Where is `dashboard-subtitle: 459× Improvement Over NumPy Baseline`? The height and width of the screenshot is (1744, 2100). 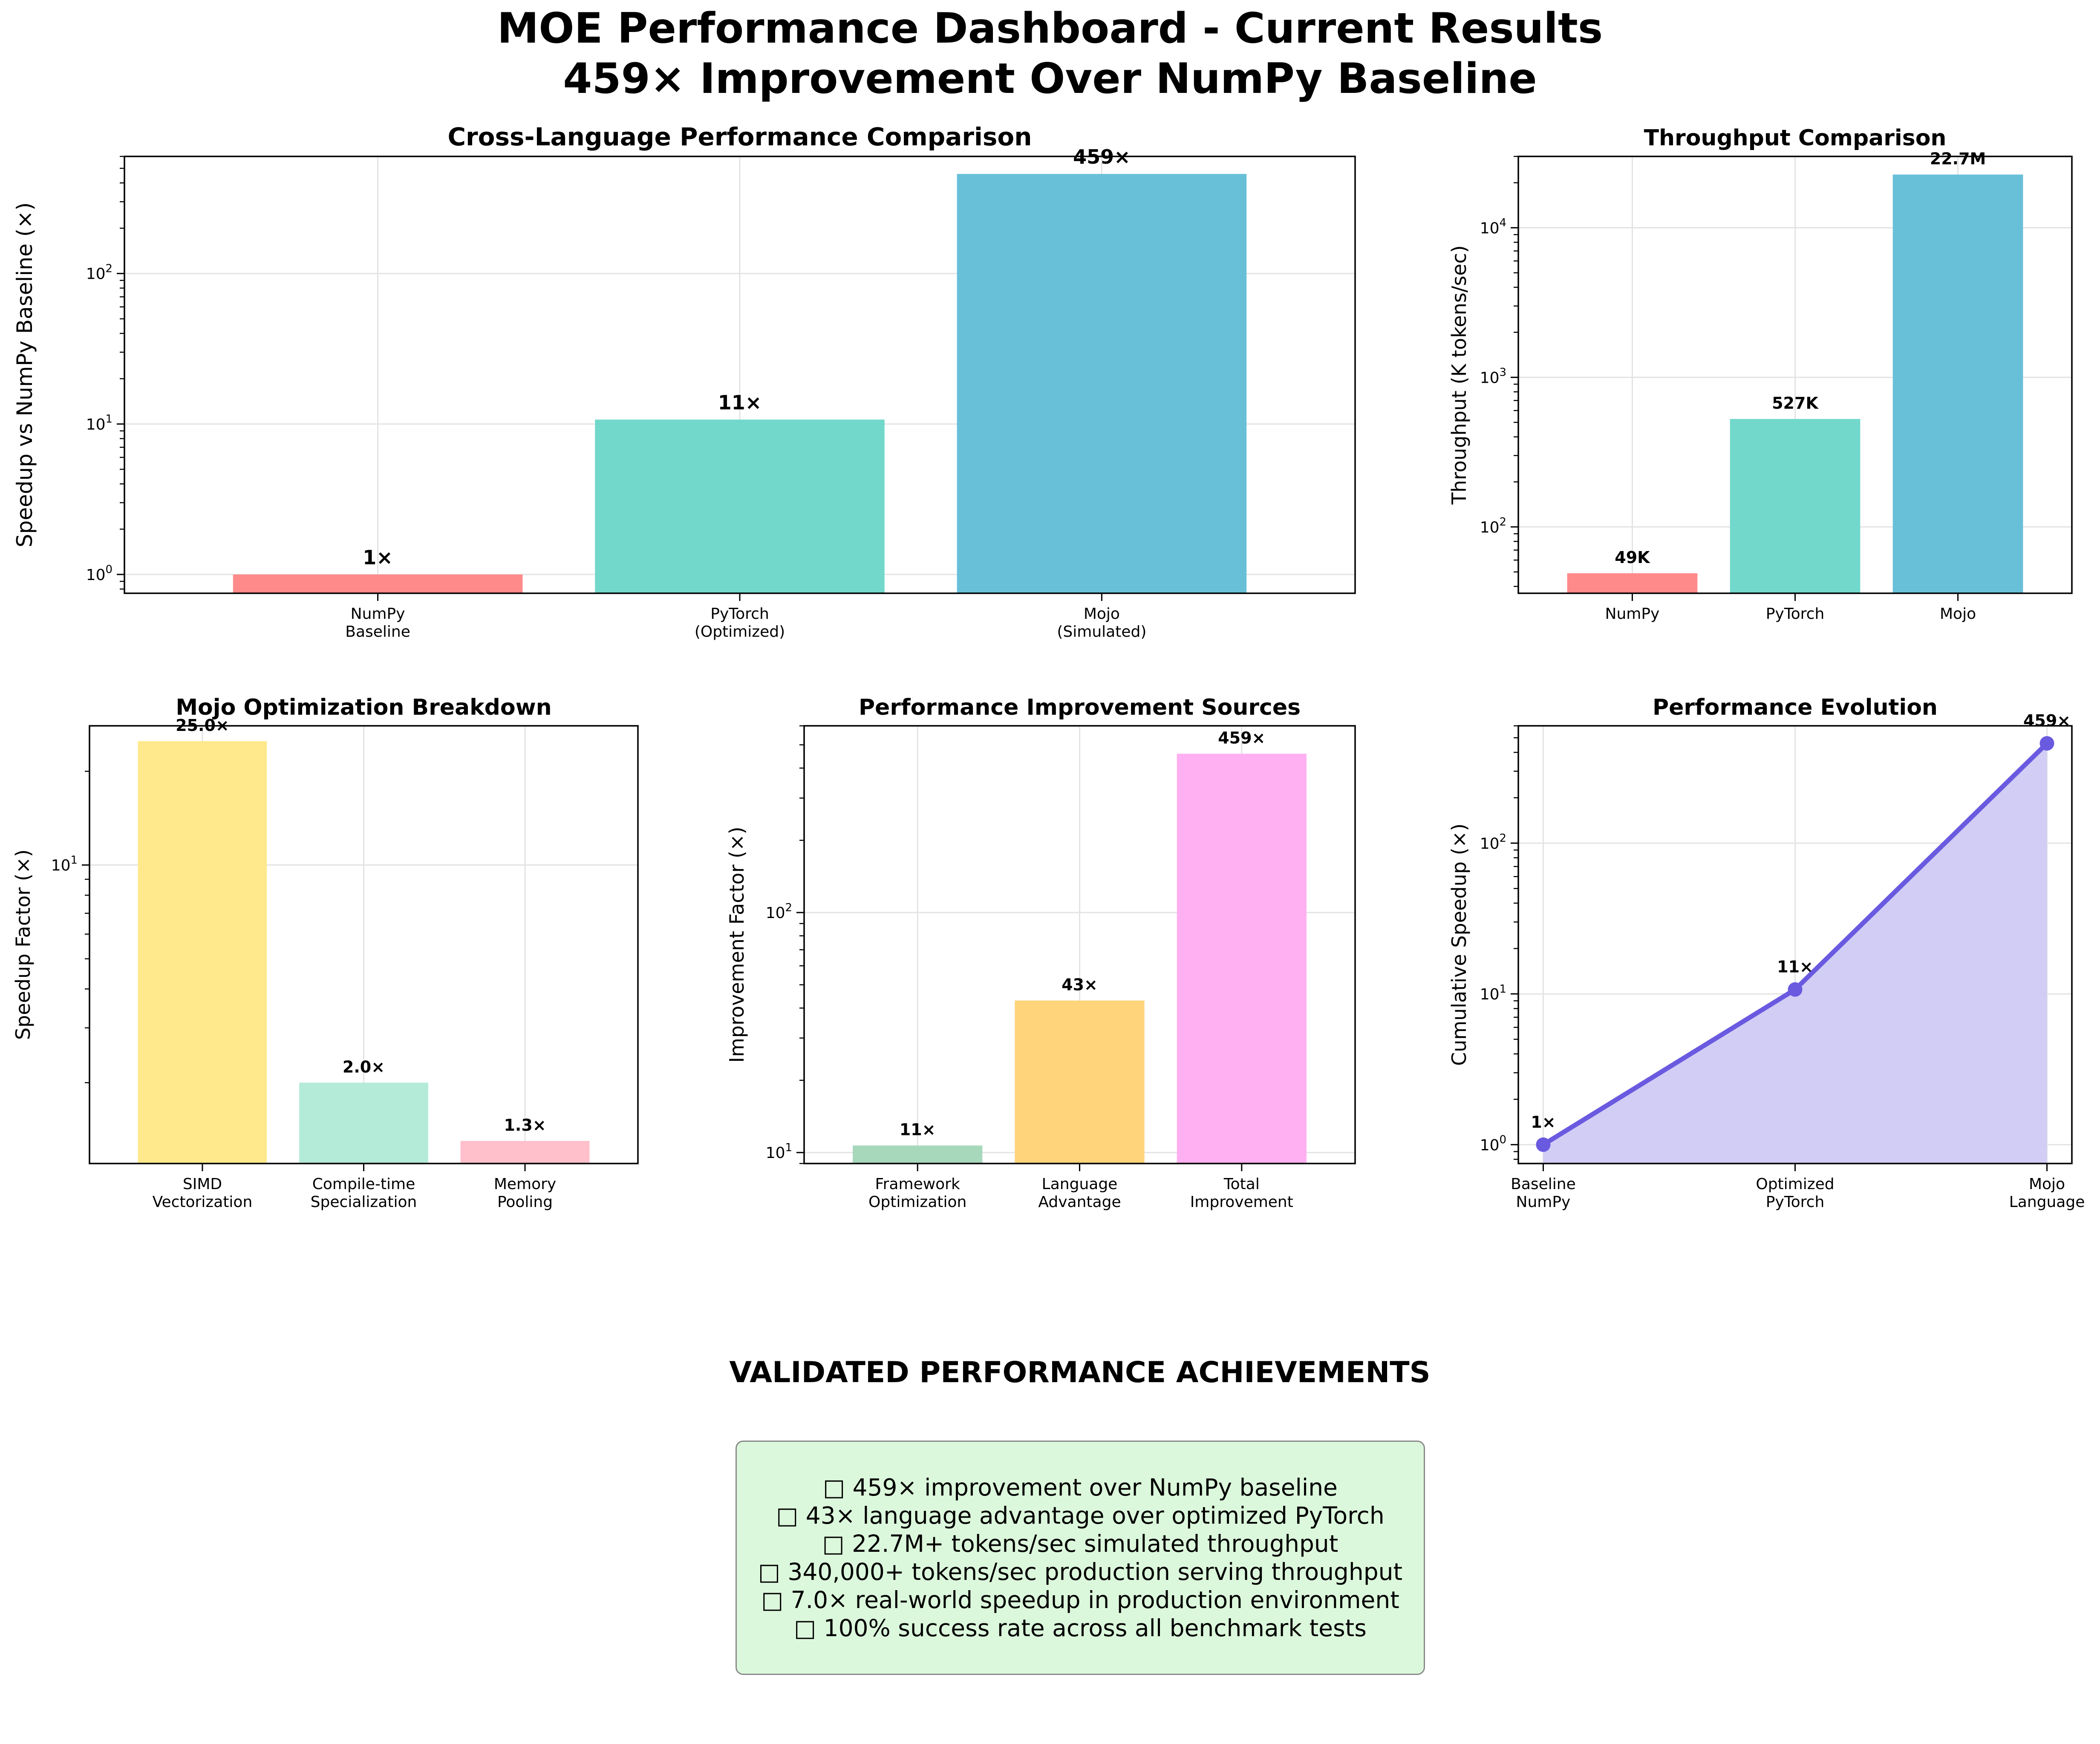
dashboard-subtitle: 459× Improvement Over NumPy Baseline is located at coordinates (1050, 79).